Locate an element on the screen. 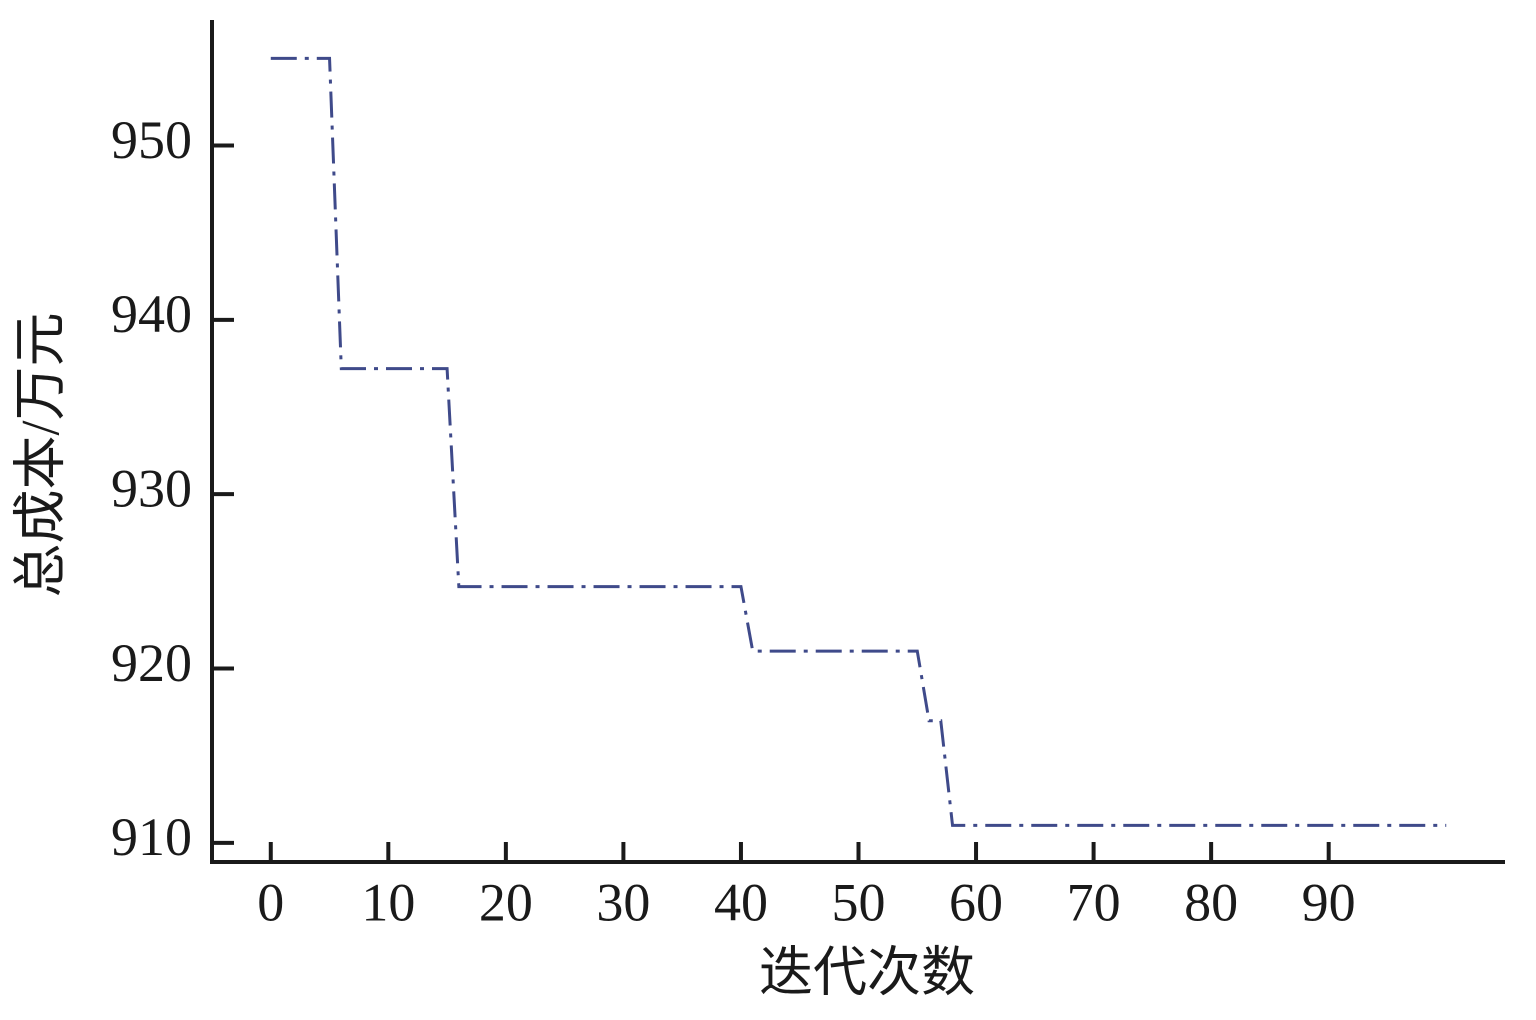 Image resolution: width=1536 pixels, height=1020 pixels. x-tick-label: 40 is located at coordinates (741, 902).